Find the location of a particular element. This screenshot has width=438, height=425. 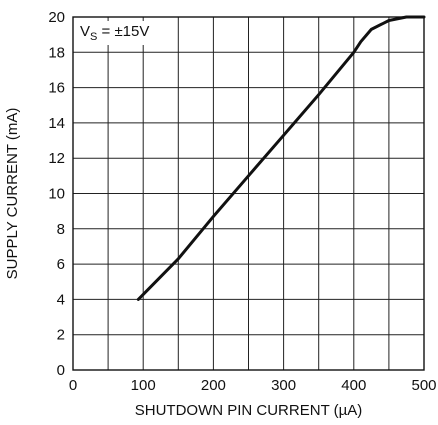

x-tick-label: 200 is located at coordinates (213, 385).